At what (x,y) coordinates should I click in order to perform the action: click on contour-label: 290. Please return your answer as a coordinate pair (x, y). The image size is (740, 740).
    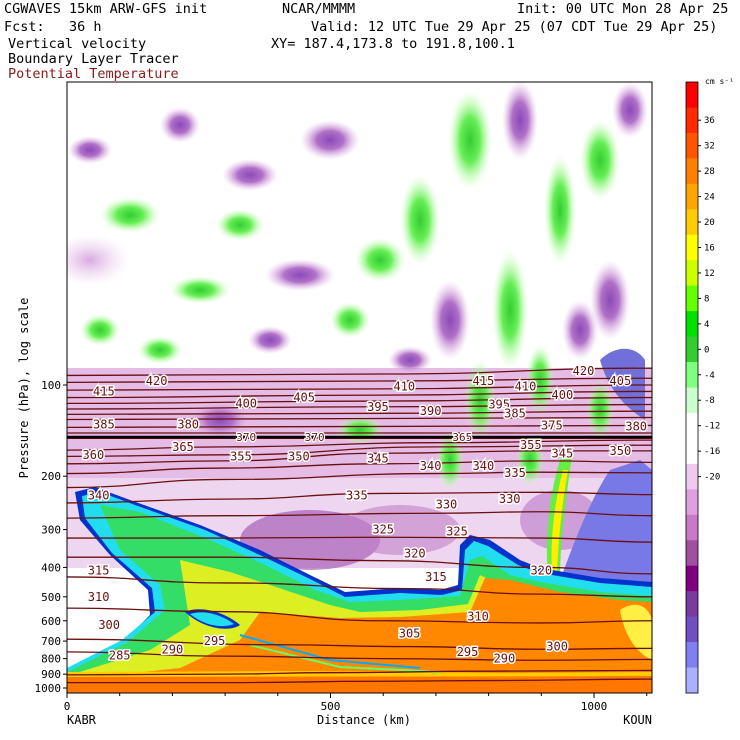
    Looking at the image, I should click on (505, 659).